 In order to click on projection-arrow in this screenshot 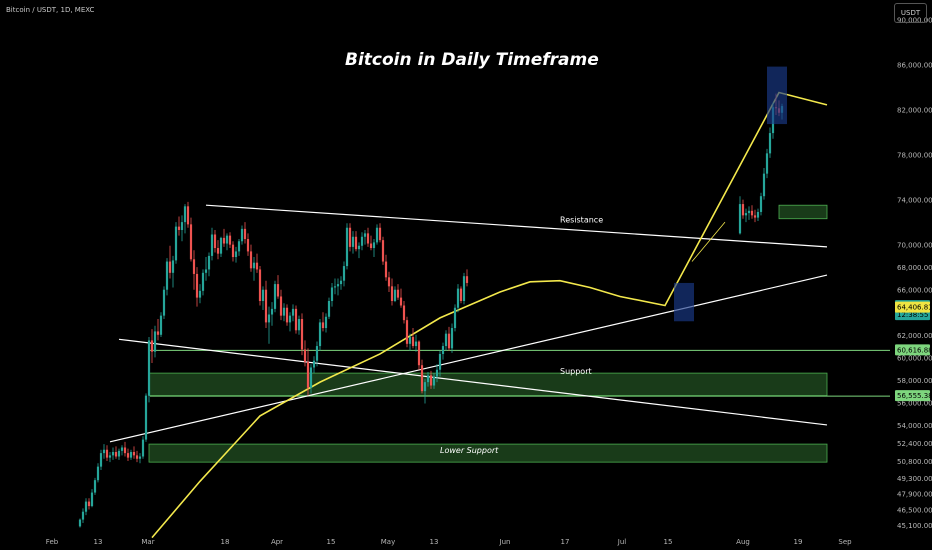, I will do `click(708, 241)`.